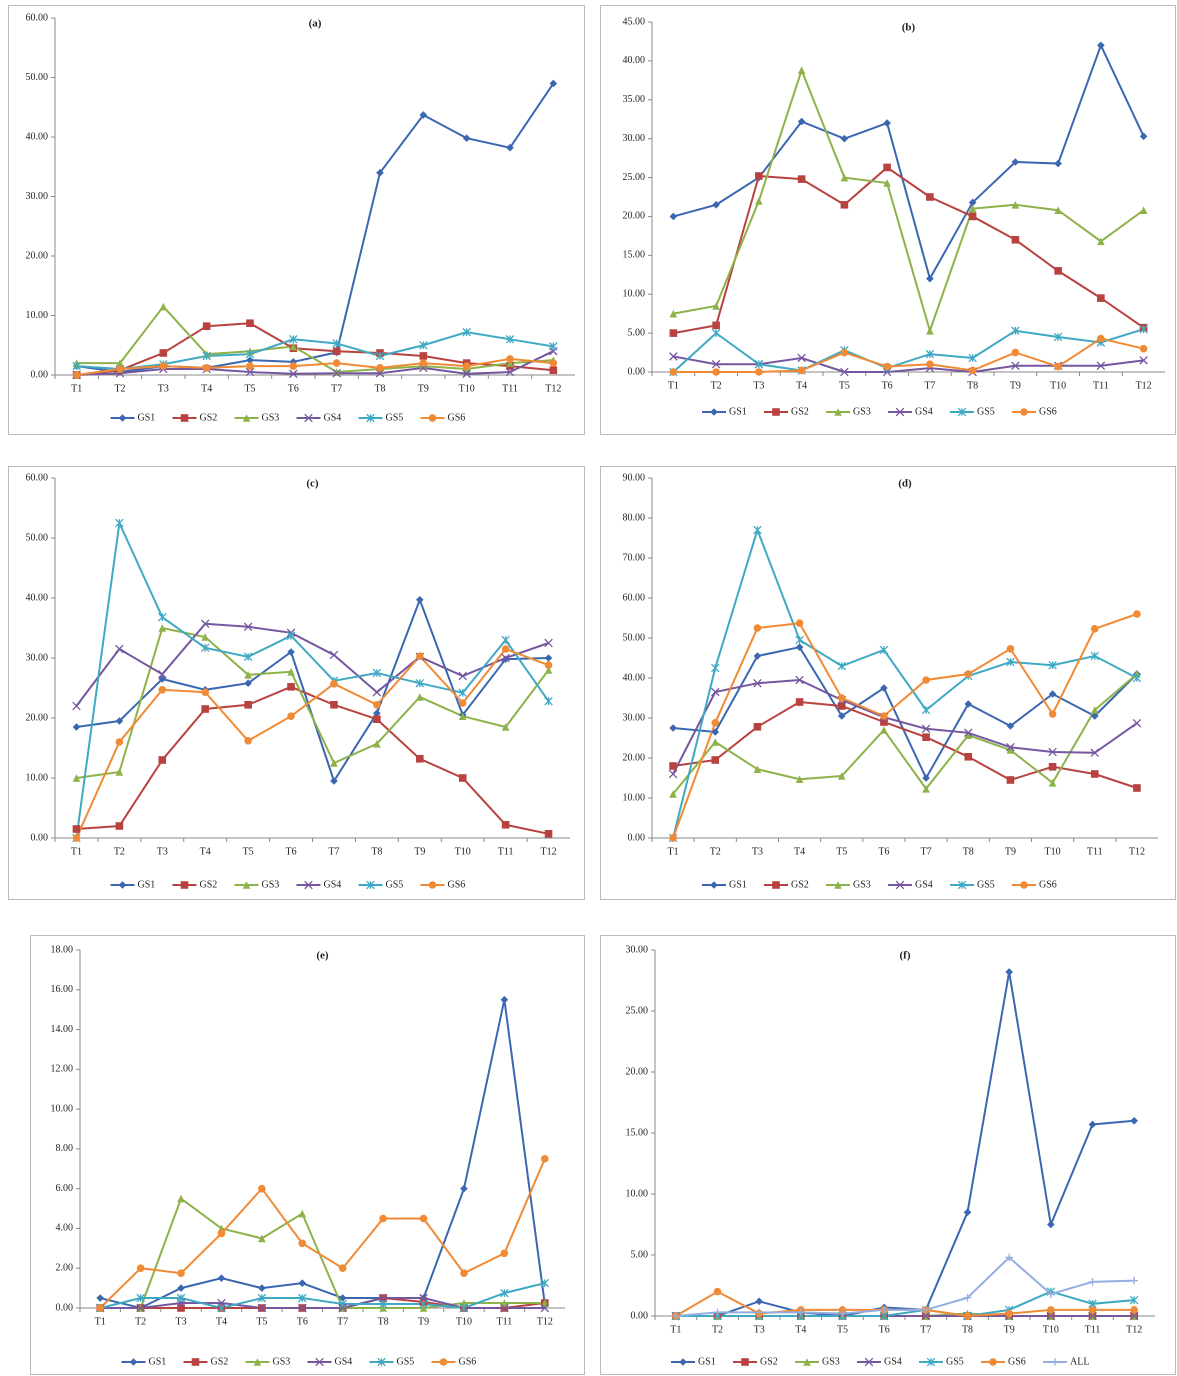  Describe the element at coordinates (395, 417) in the screenshot. I see `legend-label: GS5` at that location.